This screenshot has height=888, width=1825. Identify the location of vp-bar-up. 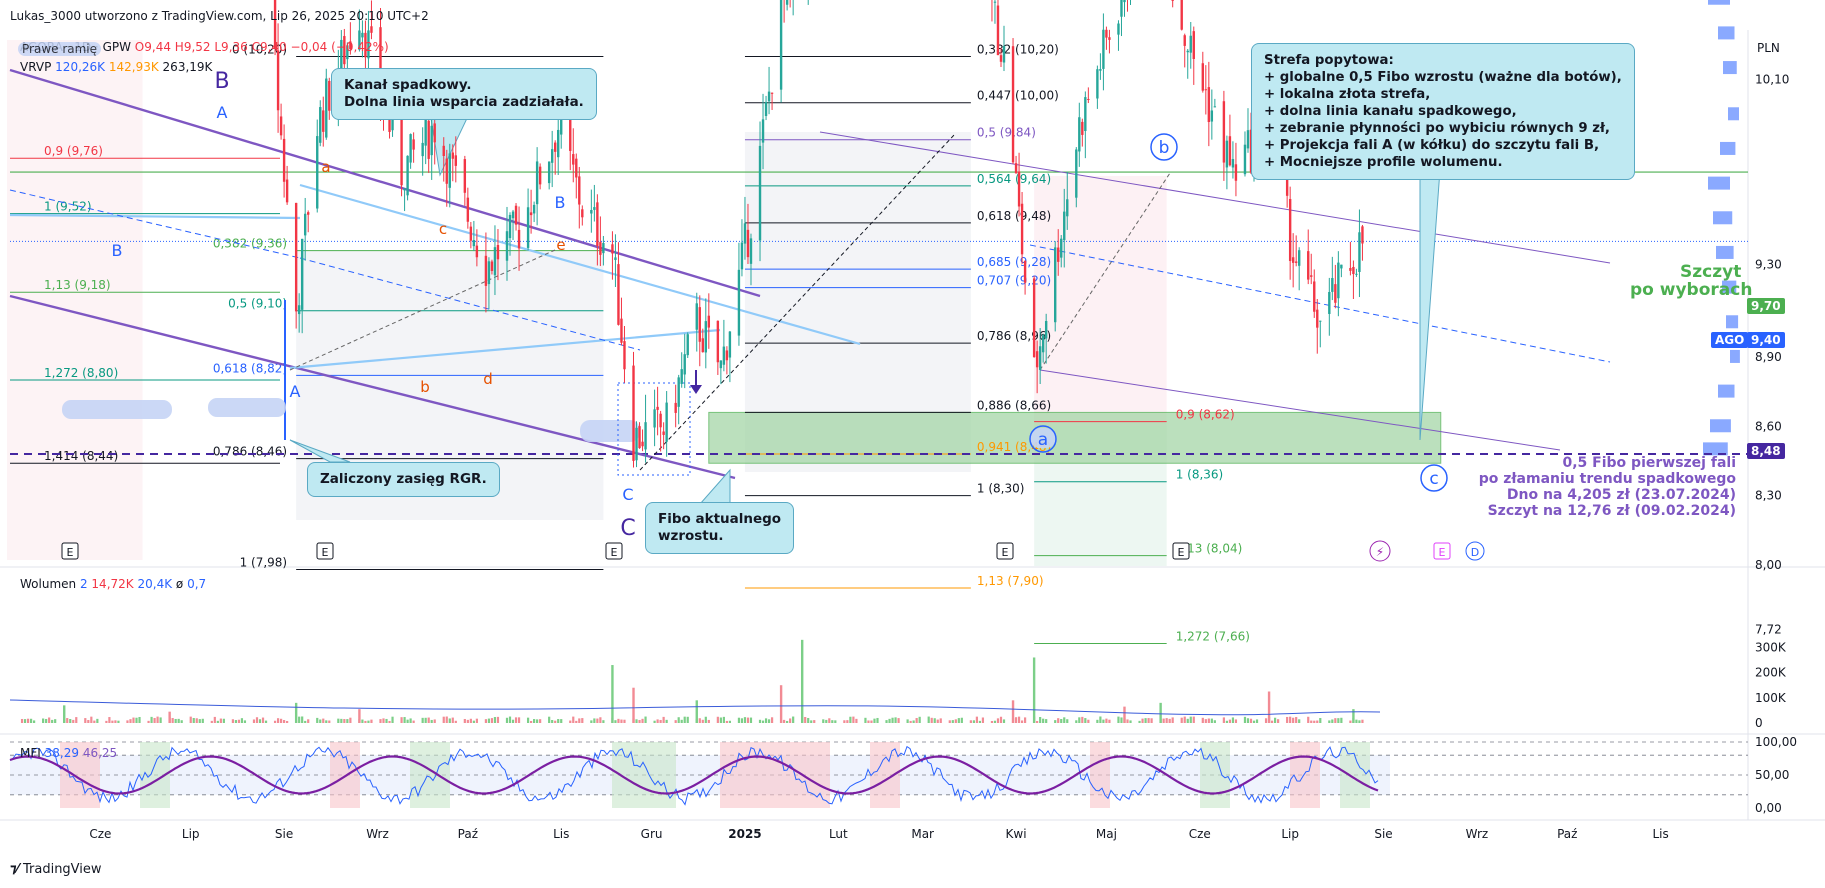
(1732, 322).